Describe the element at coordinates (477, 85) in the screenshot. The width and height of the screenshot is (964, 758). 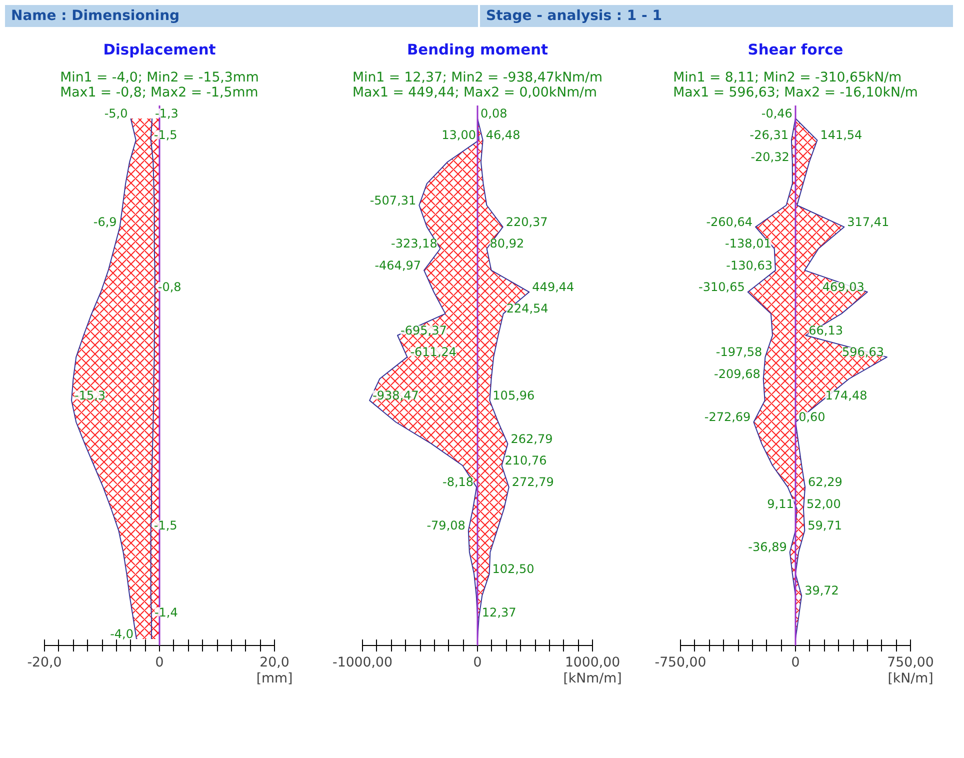
I see `chart-subtitle: Min1 = 12,37; Min2 = -938,47kNm/m Max1 = 449,44; Max2 = 0,00kNm/m` at that location.